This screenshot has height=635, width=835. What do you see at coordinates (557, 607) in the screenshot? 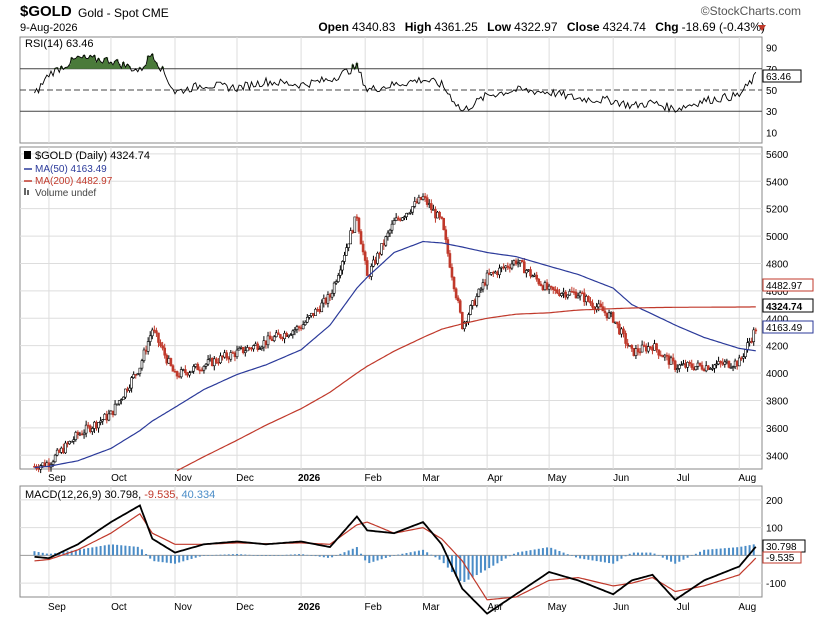
I see `x-tick-label: May` at bounding box center [557, 607].